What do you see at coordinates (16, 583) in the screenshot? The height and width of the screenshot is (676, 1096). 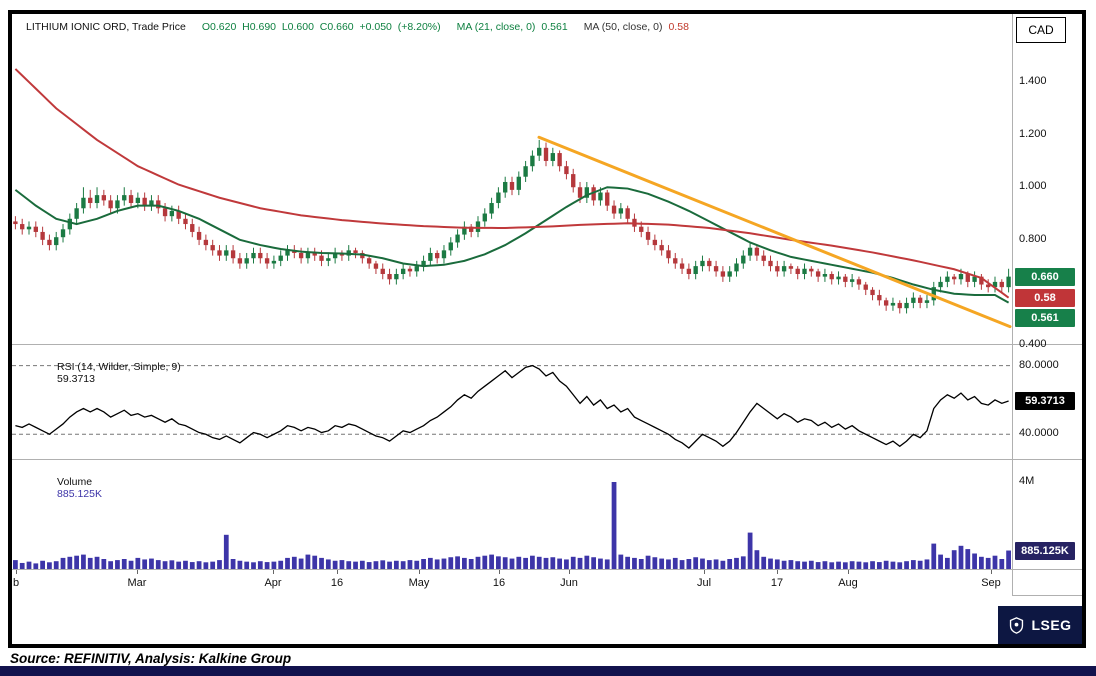 I see `x-tick-label: b` at bounding box center [16, 583].